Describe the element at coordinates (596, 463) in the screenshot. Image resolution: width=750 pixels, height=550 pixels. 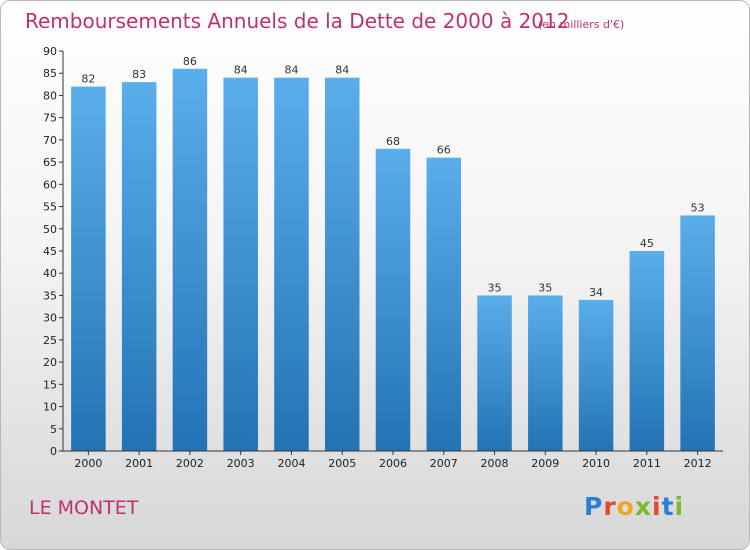
I see `x-tick-label-2010: 2010` at that location.